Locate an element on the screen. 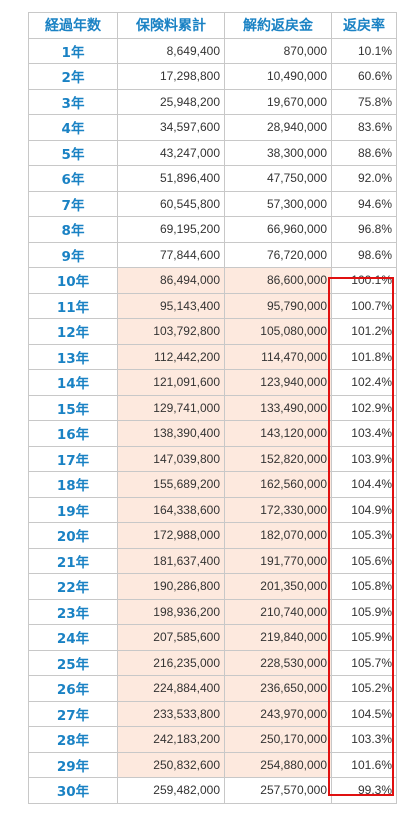 The height and width of the screenshot is (839, 420). table-row: 13年 112,442,200 114,470,000 101.8% is located at coordinates (212, 356).